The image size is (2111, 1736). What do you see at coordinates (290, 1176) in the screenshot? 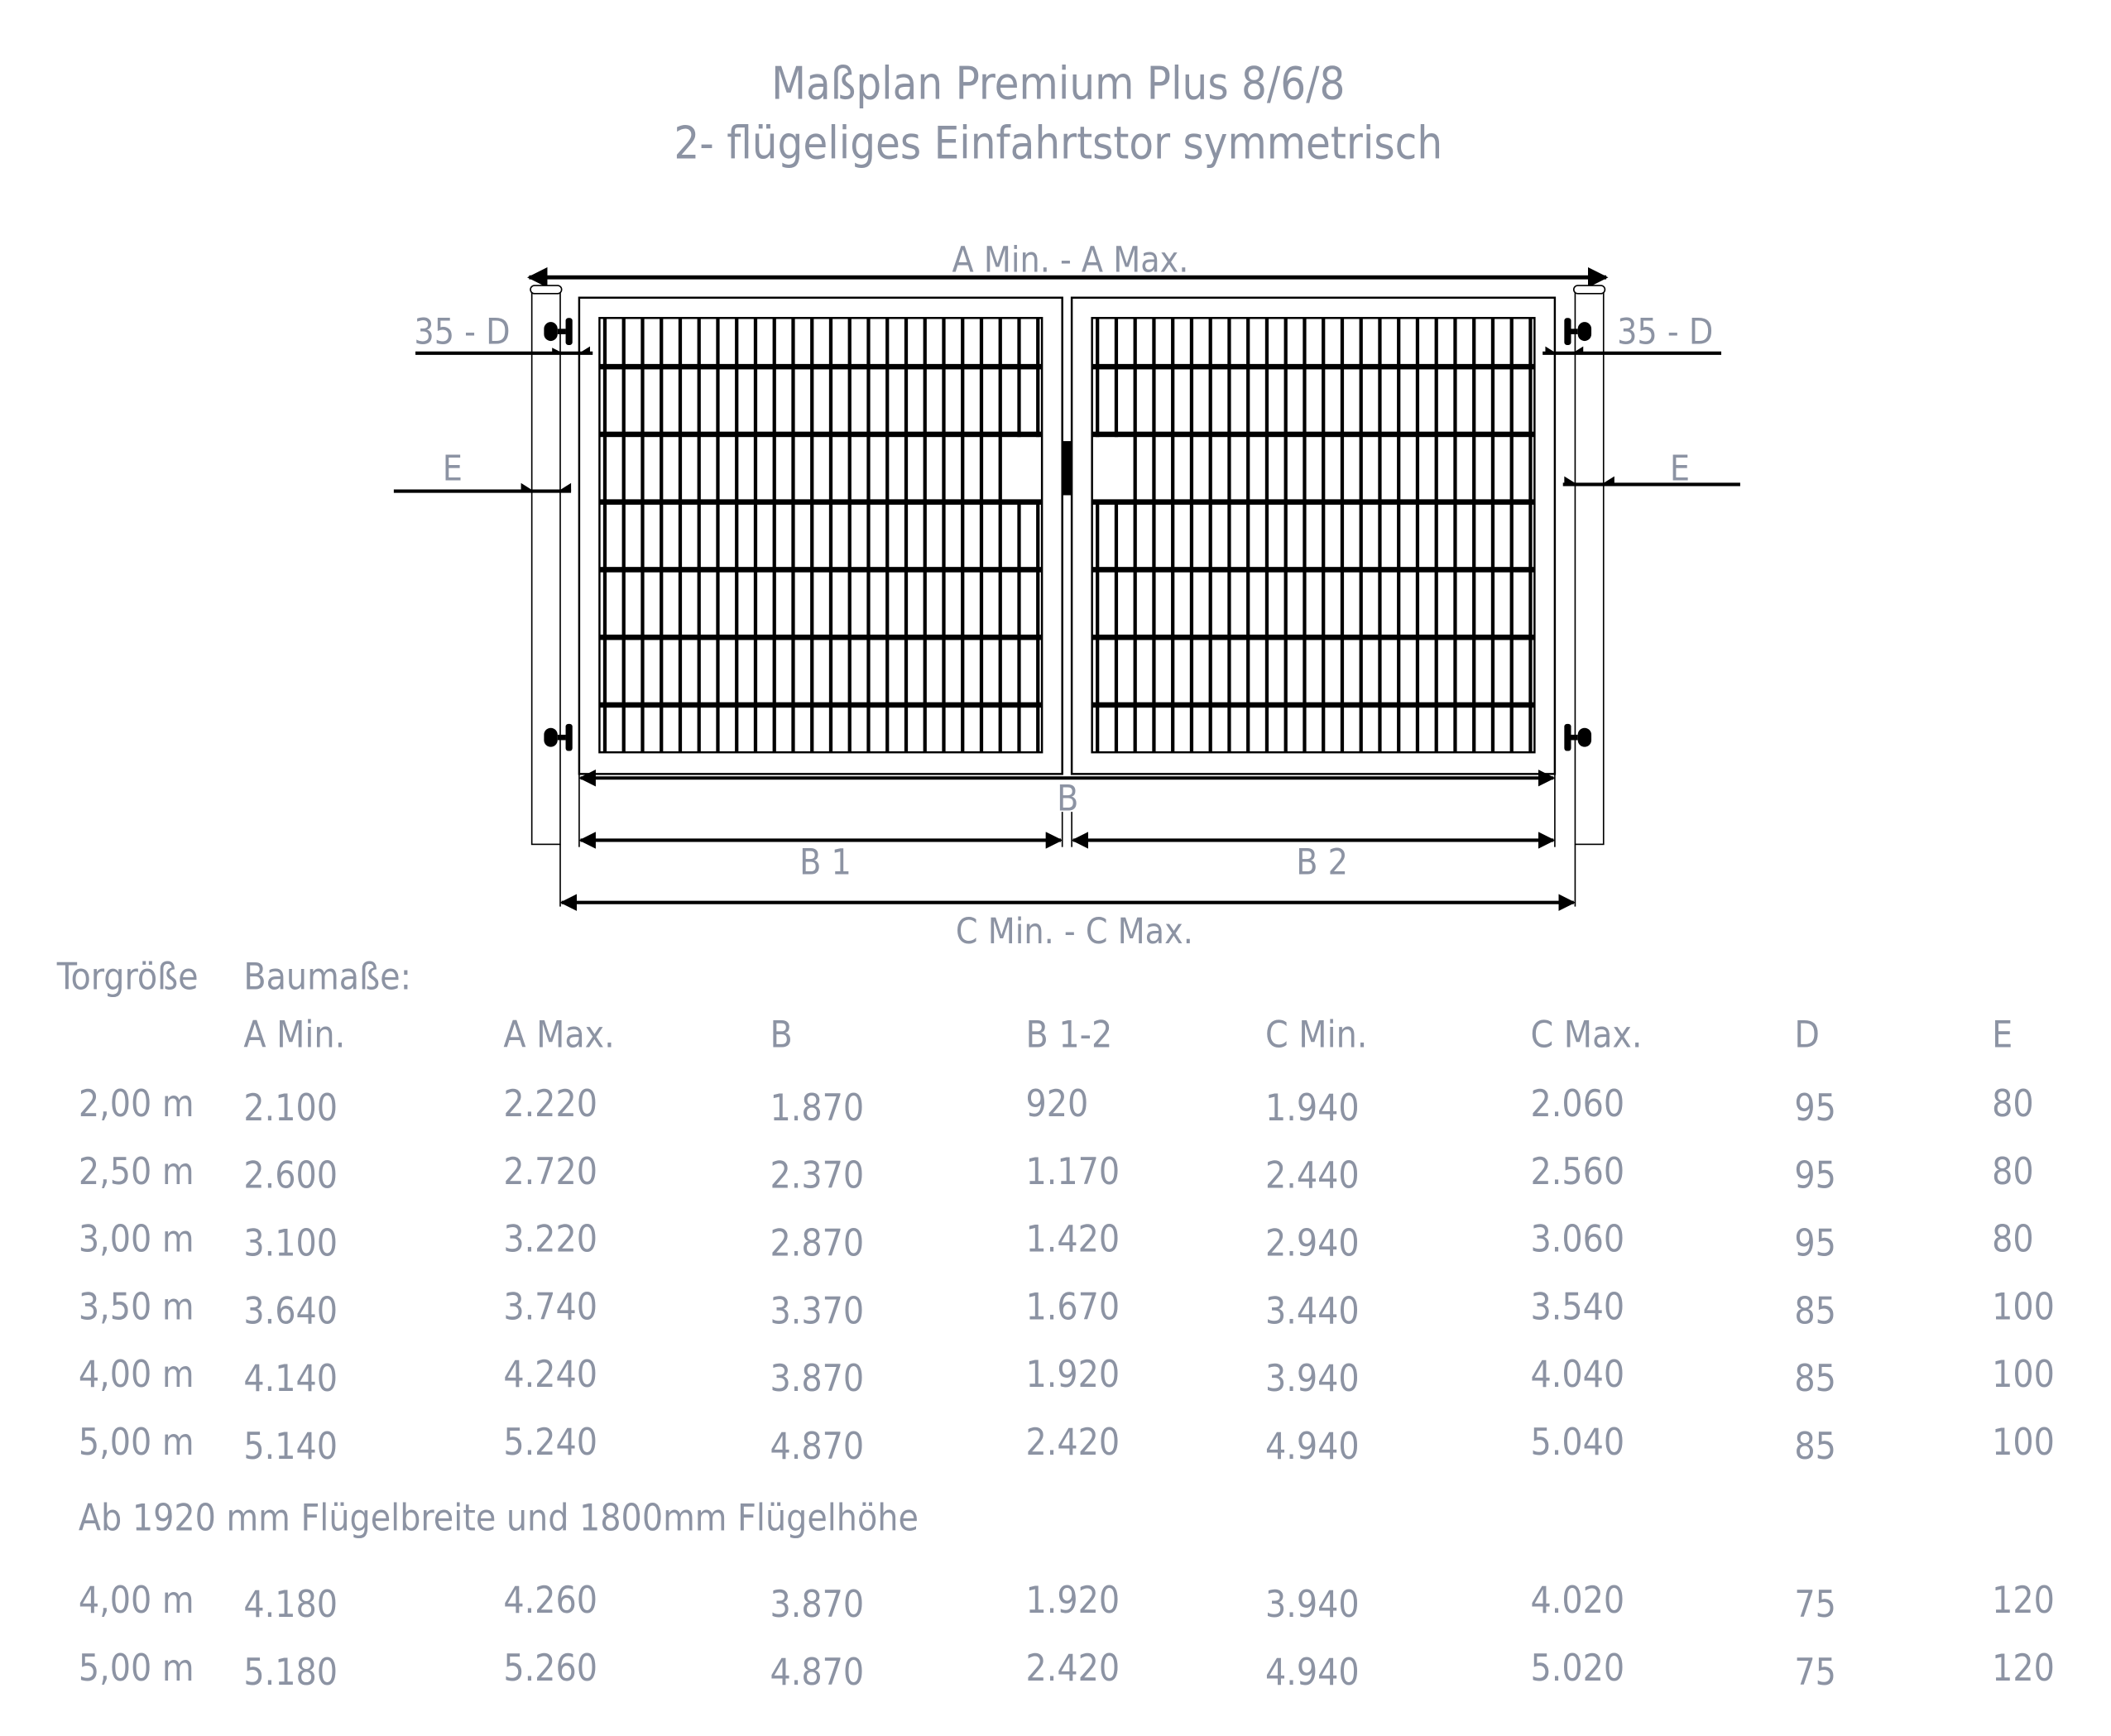
I see `table-cell: 2.600` at bounding box center [290, 1176].